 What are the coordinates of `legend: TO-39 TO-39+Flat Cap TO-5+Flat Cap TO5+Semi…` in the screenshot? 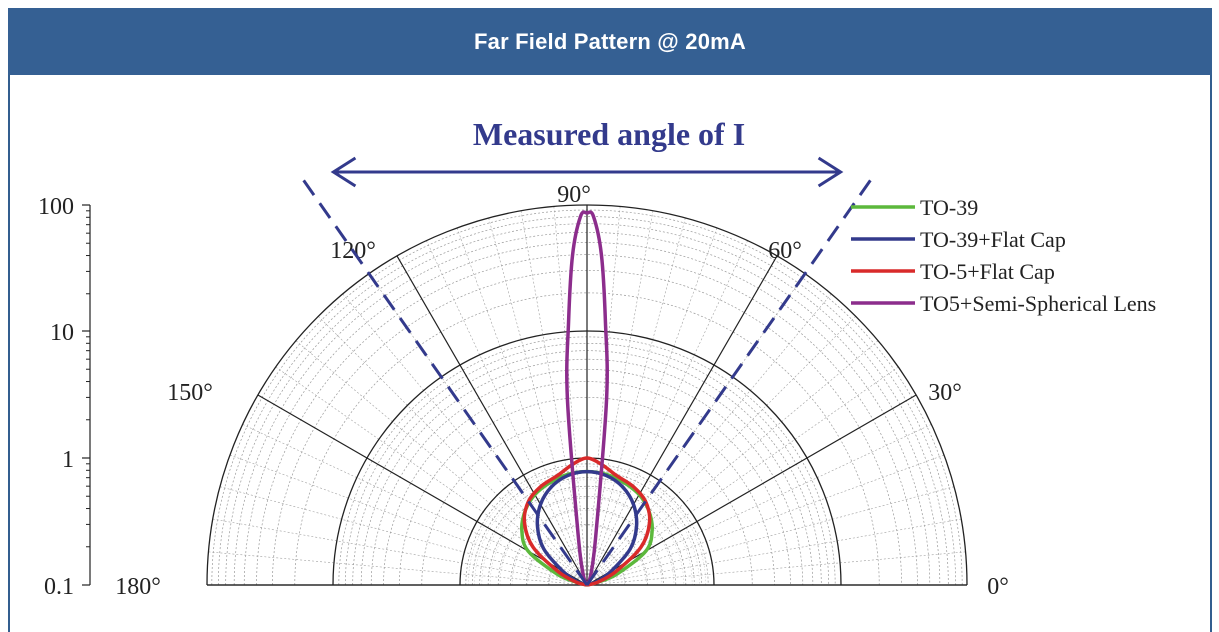 It's located at (1003, 255).